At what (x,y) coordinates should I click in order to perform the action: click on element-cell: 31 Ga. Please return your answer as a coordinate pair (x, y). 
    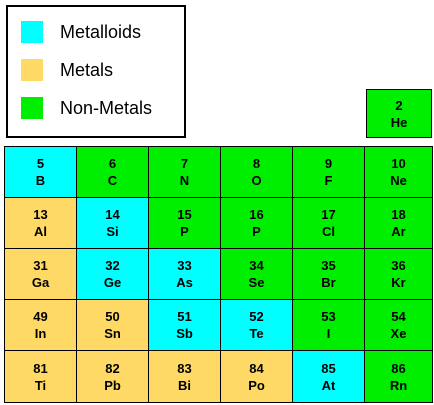
    Looking at the image, I should click on (40, 274).